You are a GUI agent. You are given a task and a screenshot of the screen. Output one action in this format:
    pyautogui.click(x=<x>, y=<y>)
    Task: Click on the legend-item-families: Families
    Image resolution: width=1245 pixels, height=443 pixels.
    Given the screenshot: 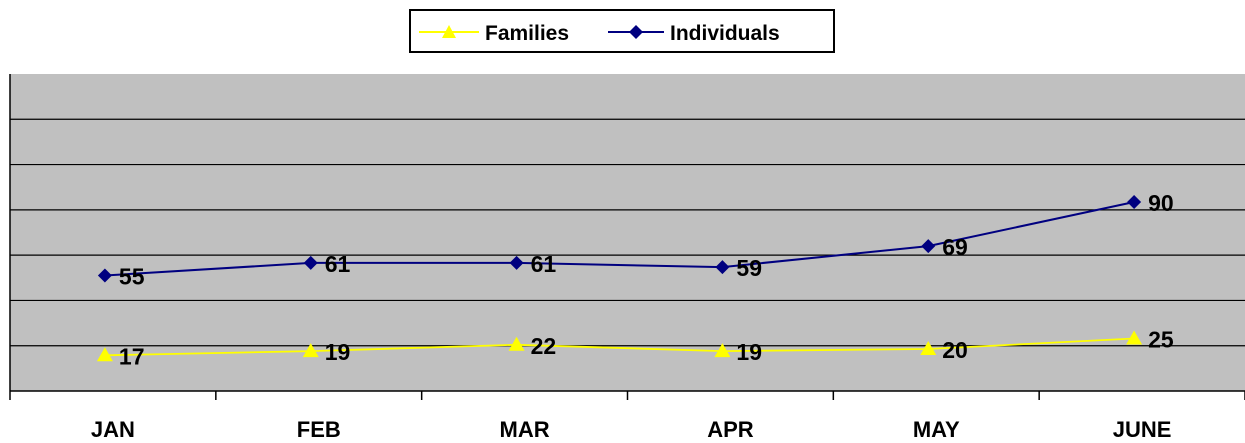 What is the action you would take?
    pyautogui.click(x=494, y=33)
    